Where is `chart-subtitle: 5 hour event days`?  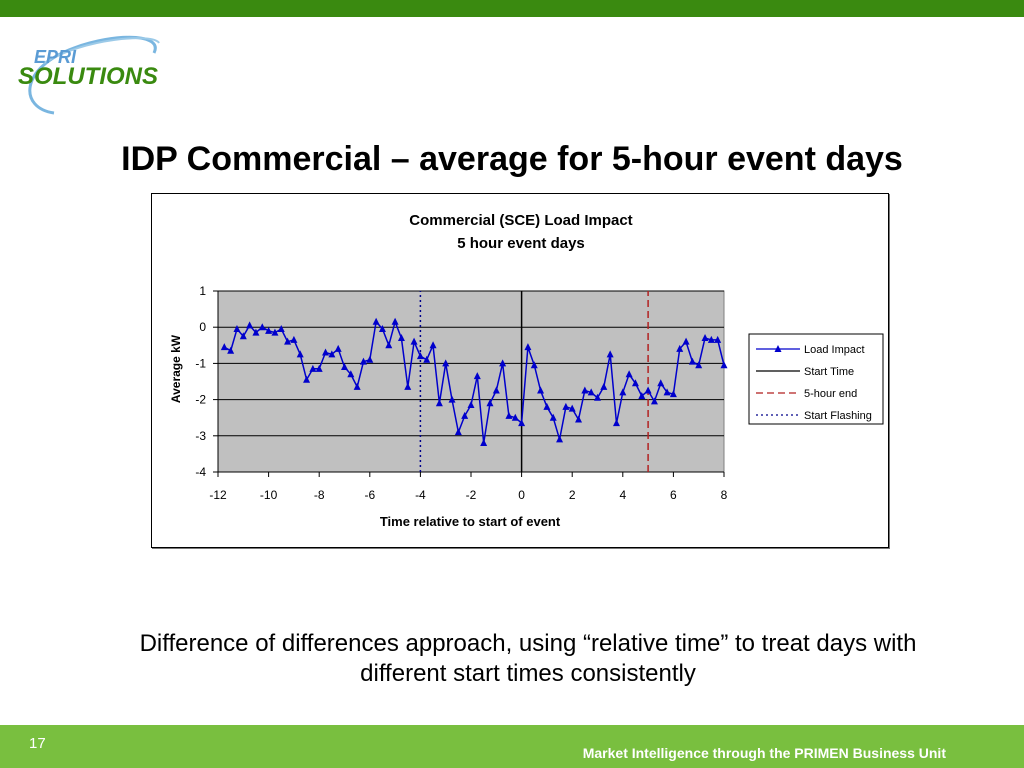 chart-subtitle: 5 hour event days is located at coordinates (521, 243).